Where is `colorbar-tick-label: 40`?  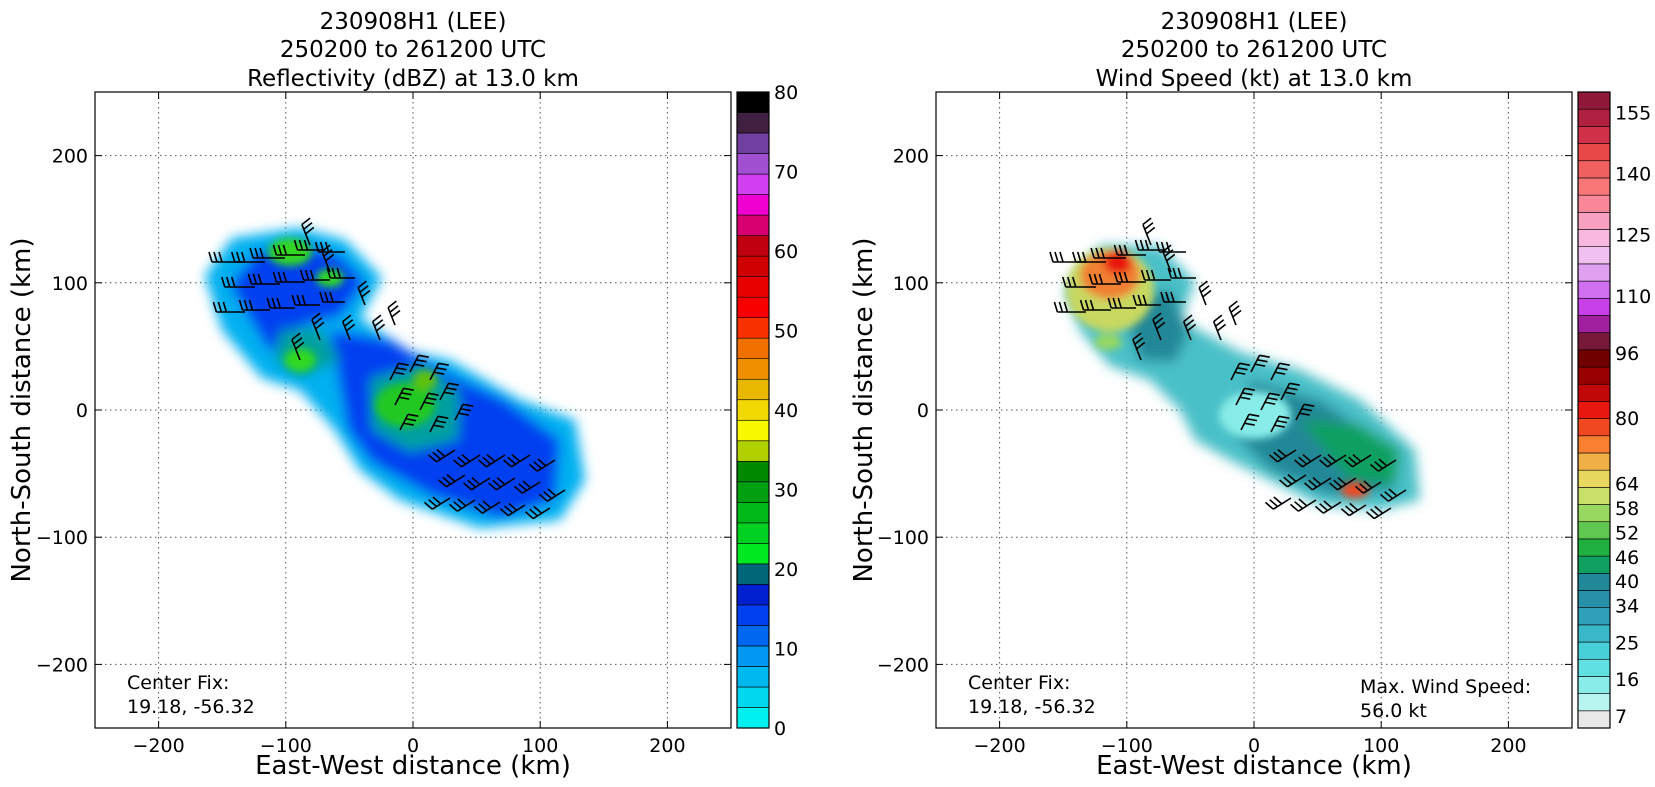
colorbar-tick-label: 40 is located at coordinates (1627, 582).